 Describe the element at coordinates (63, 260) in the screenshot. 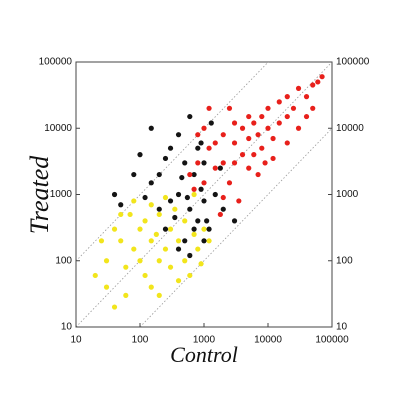

I see `y-tick-label: 100` at that location.